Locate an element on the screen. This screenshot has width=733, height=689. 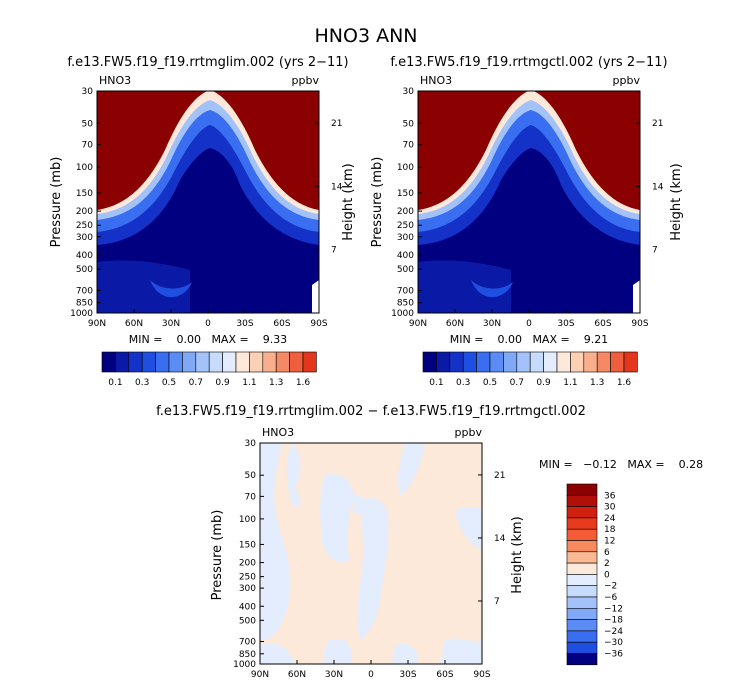
colorbar-label: 0 is located at coordinates (607, 575).